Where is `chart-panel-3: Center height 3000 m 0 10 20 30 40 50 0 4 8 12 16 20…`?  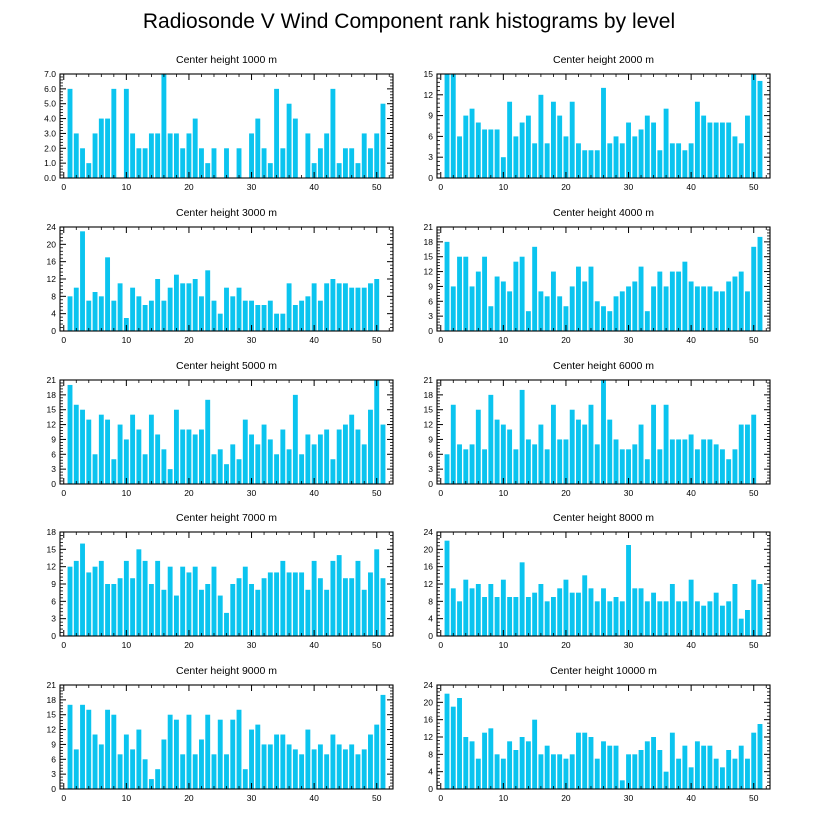
chart-panel-3: Center height 3000 m 0 10 20 30 40 50 0 4 8 12 16 20… is located at coordinates (220, 276).